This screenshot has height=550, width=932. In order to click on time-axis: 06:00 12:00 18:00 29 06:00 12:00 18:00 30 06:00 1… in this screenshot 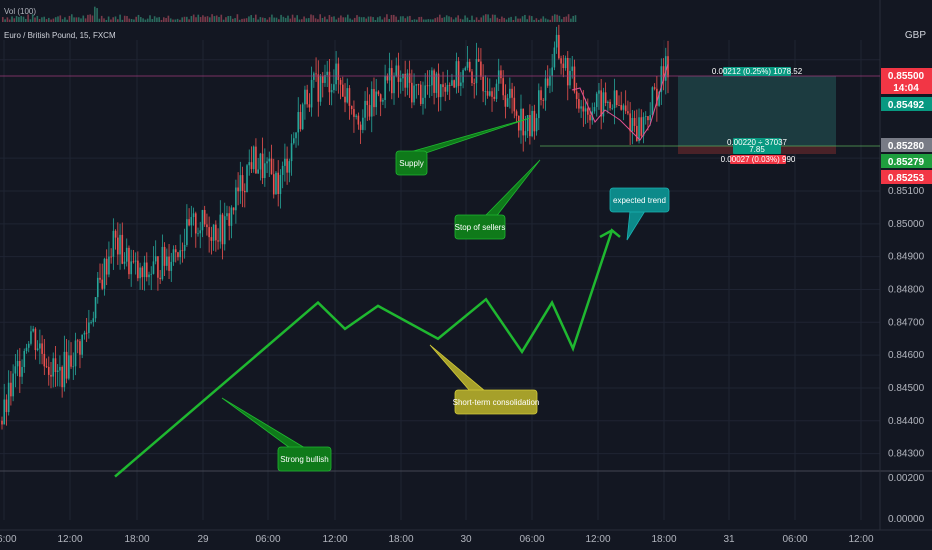, I will do `click(466, 537)`.